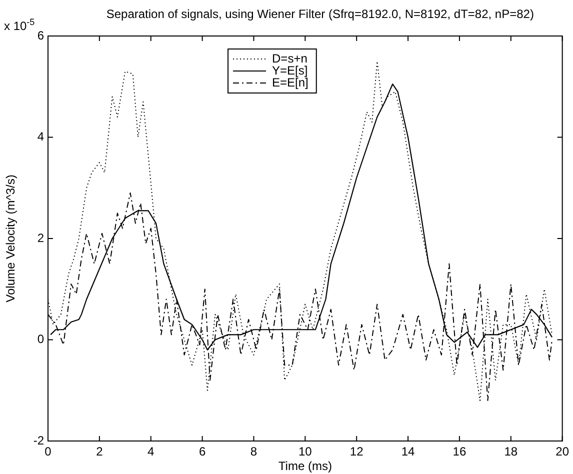  Describe the element at coordinates (202, 451) in the screenshot. I see `x-tick-label: 6` at that location.